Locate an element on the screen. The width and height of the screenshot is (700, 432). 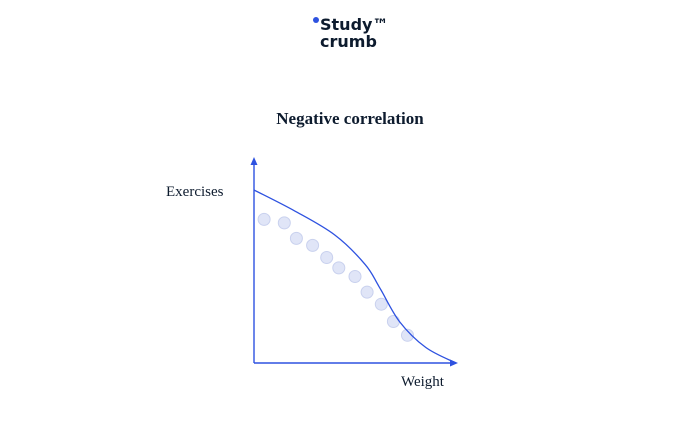
diagram-title: Negative correlation is located at coordinates (350, 118).